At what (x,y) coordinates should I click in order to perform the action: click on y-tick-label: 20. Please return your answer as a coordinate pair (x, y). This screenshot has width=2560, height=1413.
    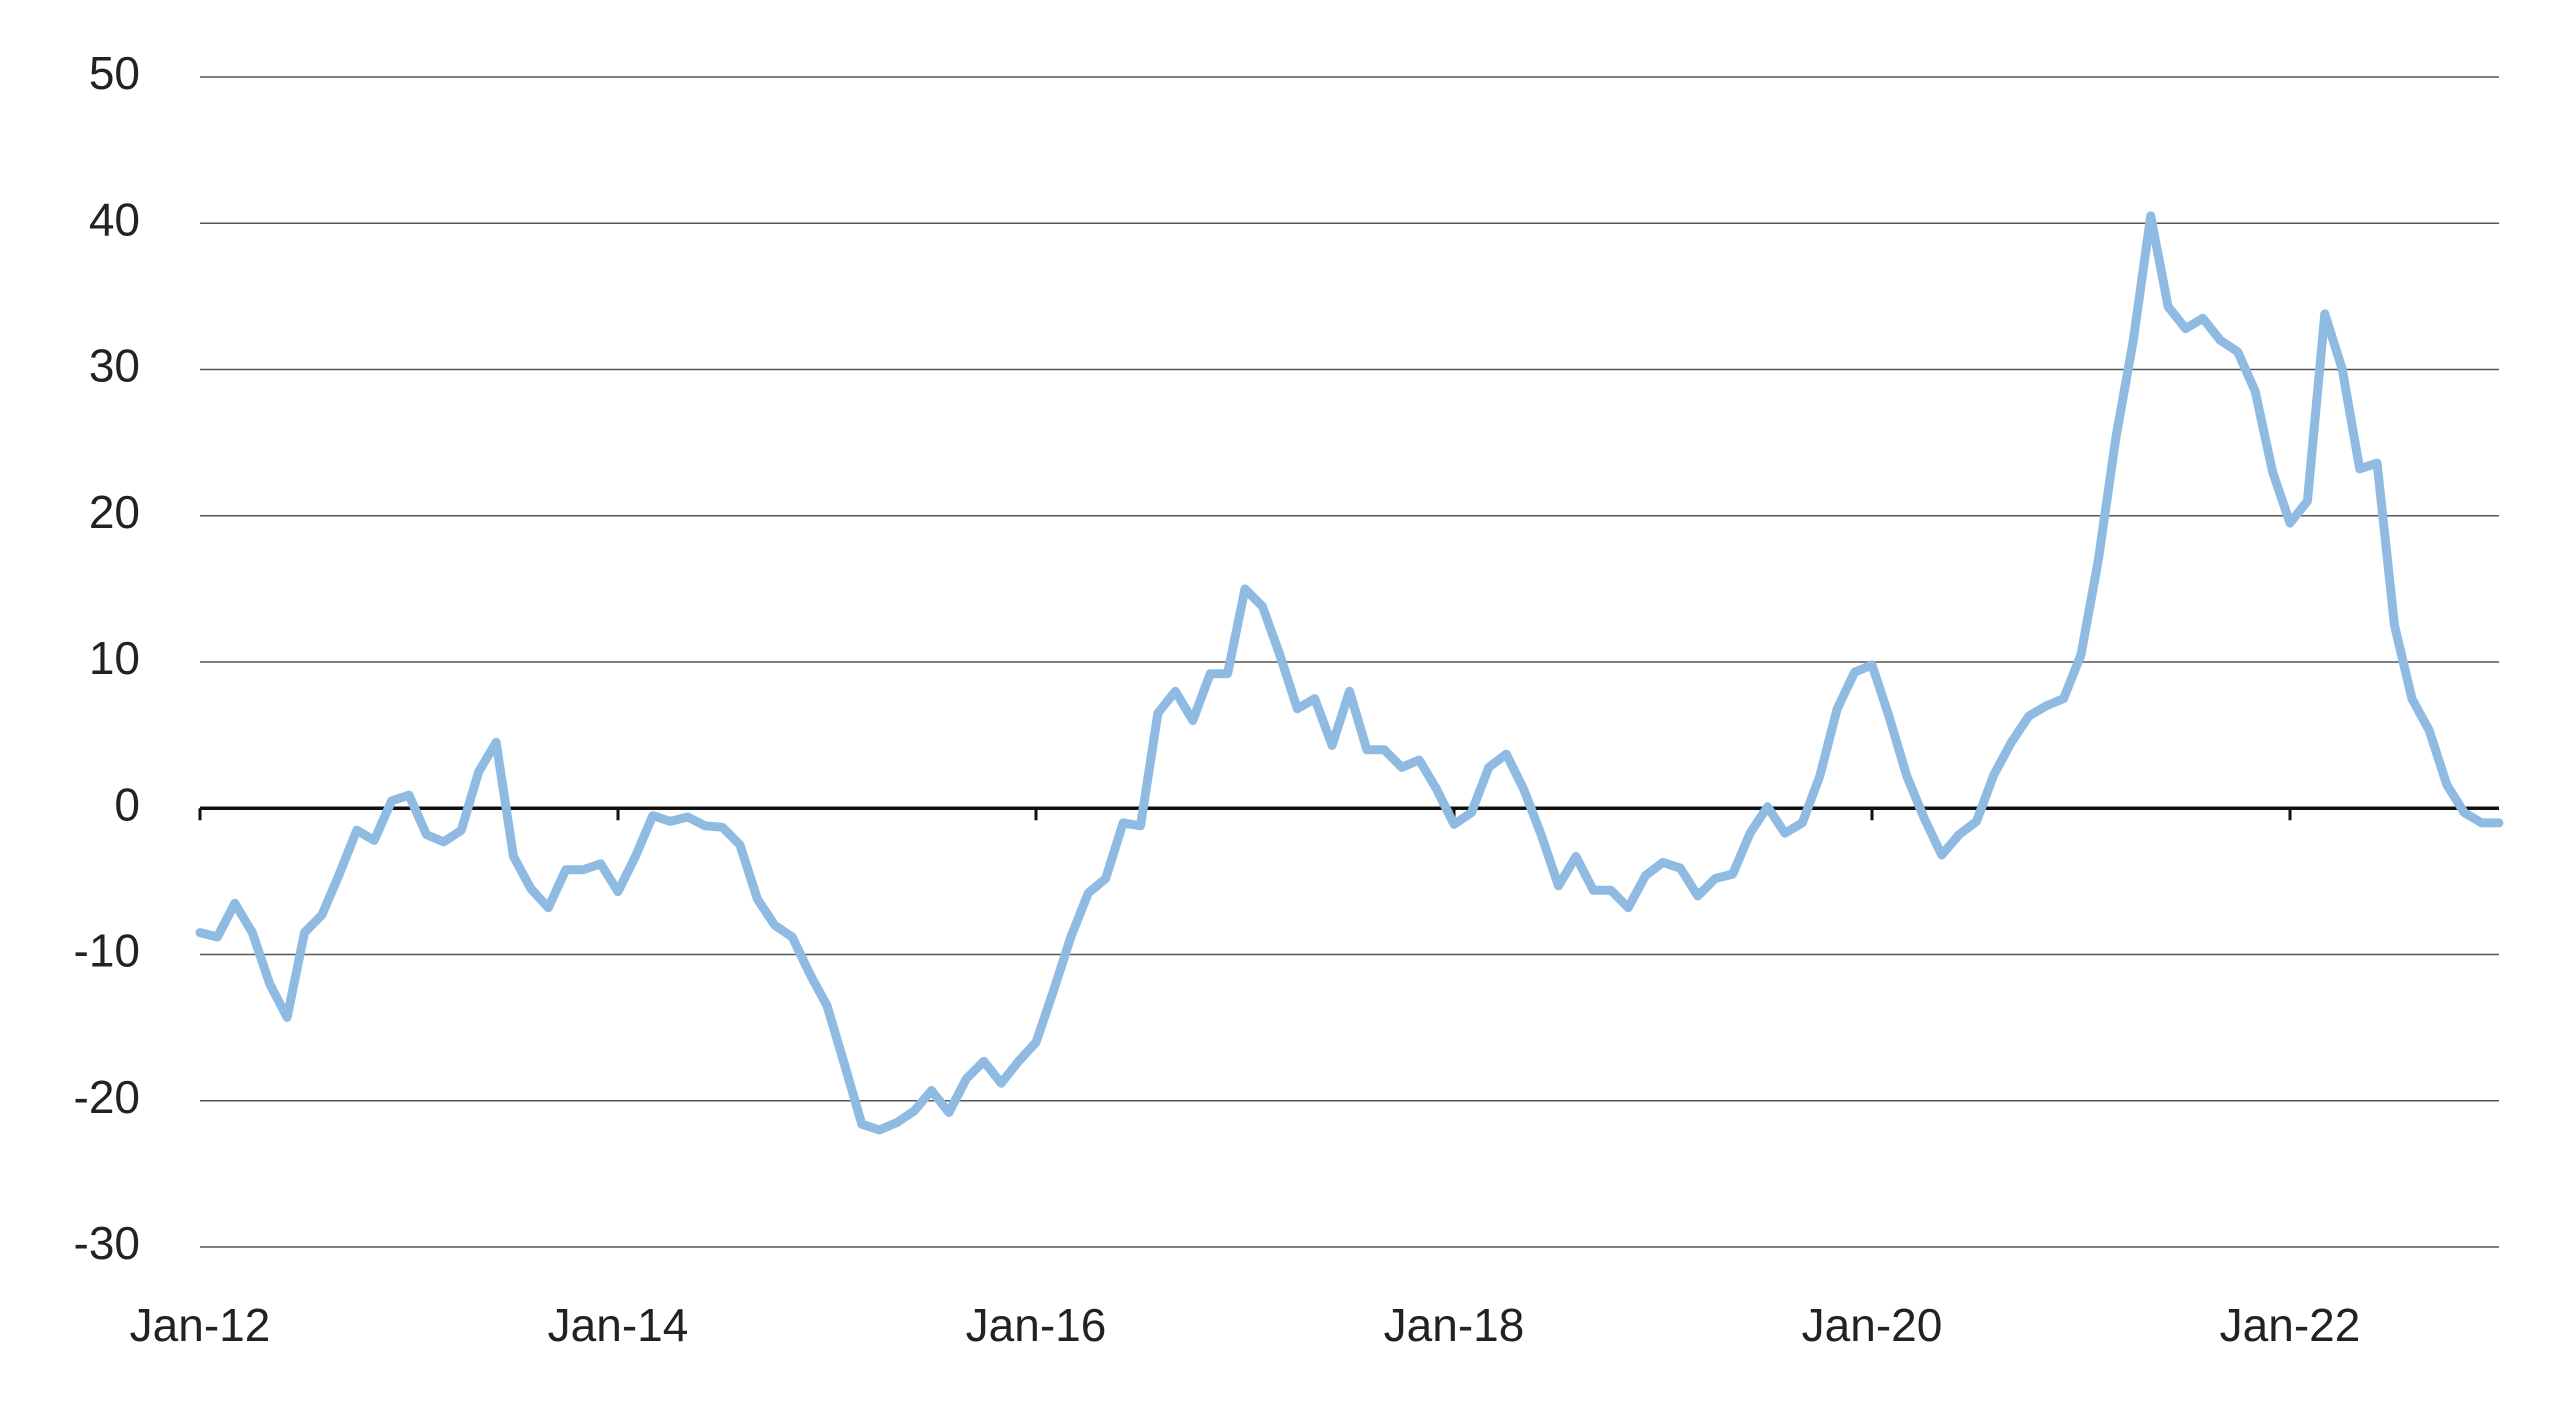
    Looking at the image, I should click on (114, 512).